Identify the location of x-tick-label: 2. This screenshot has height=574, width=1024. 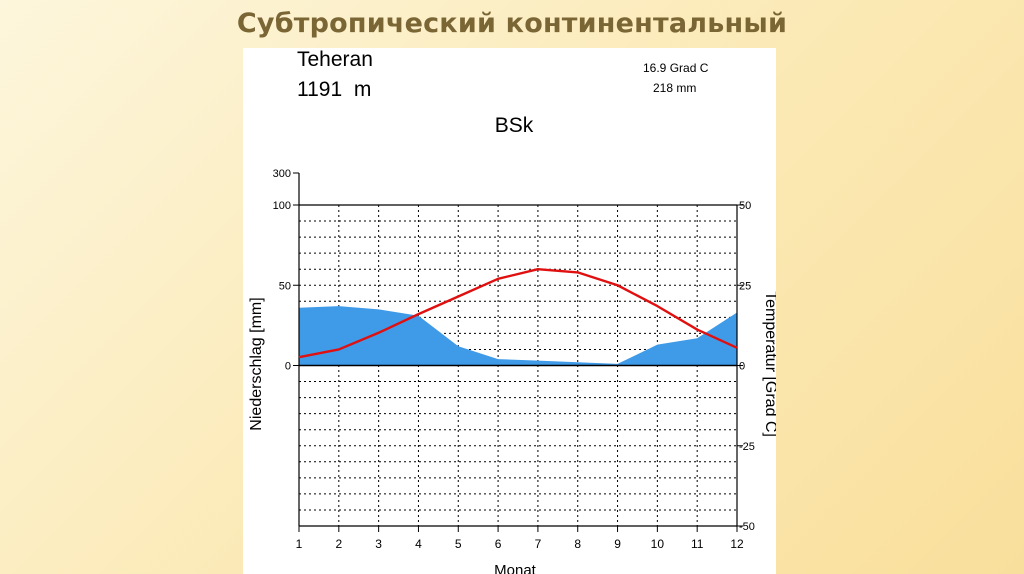
(338, 544).